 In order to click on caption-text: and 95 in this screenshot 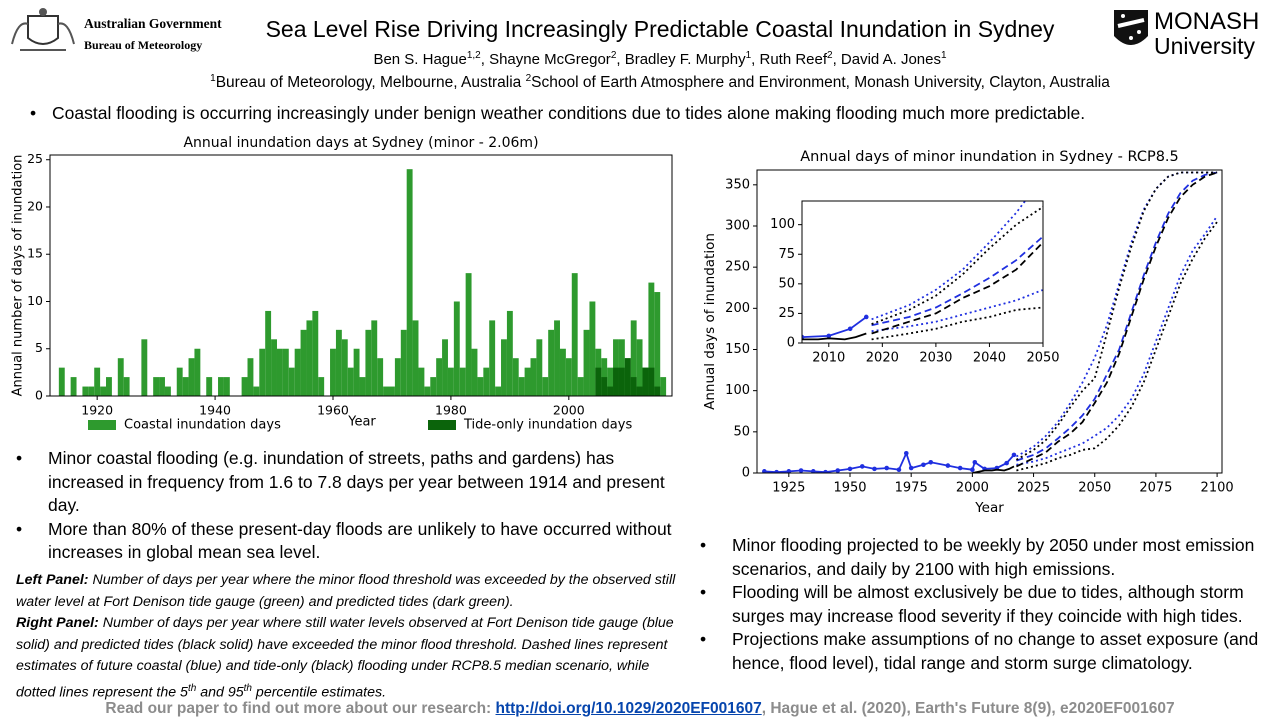, I will do `click(220, 692)`.